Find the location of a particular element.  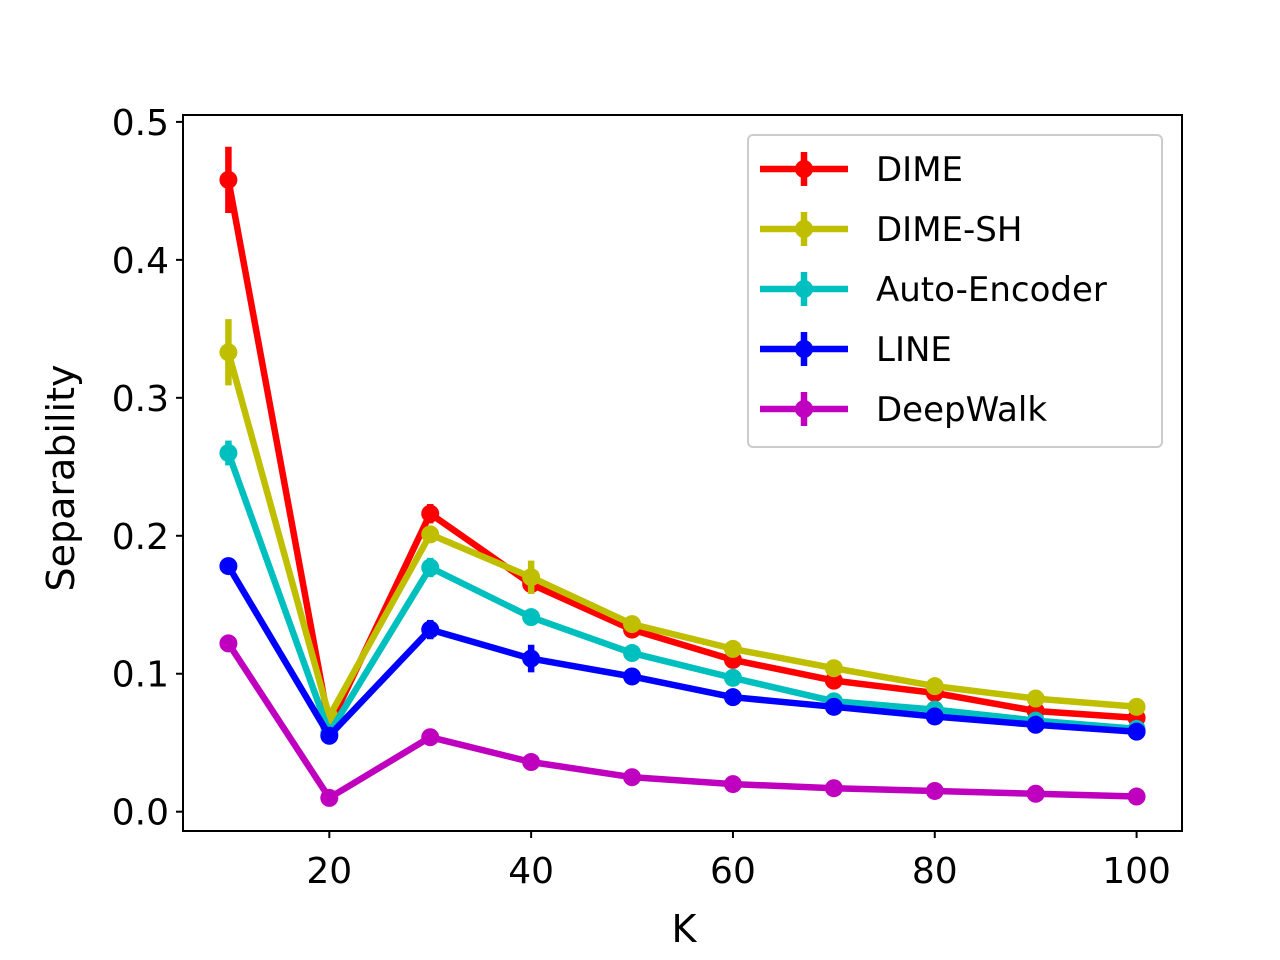

series-line-deepwalk is located at coordinates (681, 721).